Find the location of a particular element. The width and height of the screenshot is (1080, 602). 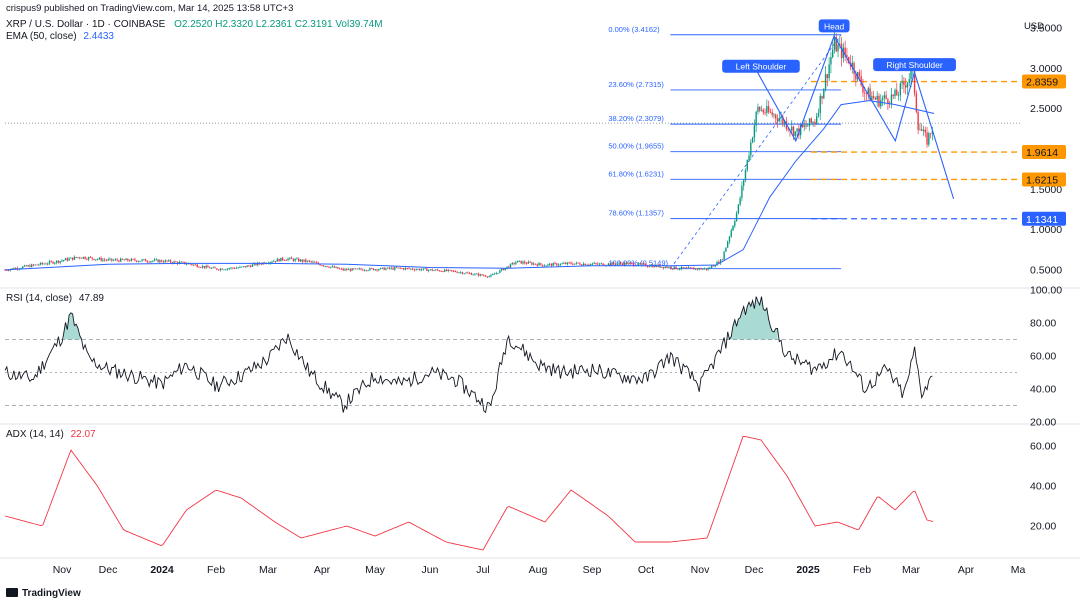

price-level-value: 1.6215 is located at coordinates (1042, 180).